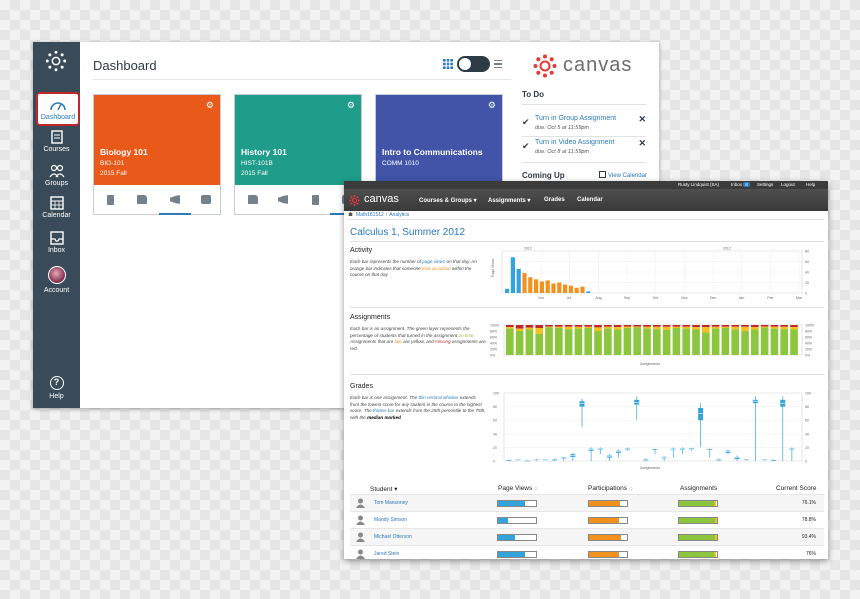 Image resolution: width=860 pixels, height=599 pixels. I want to click on breadcrumb-course: Math181512, so click(370, 215).